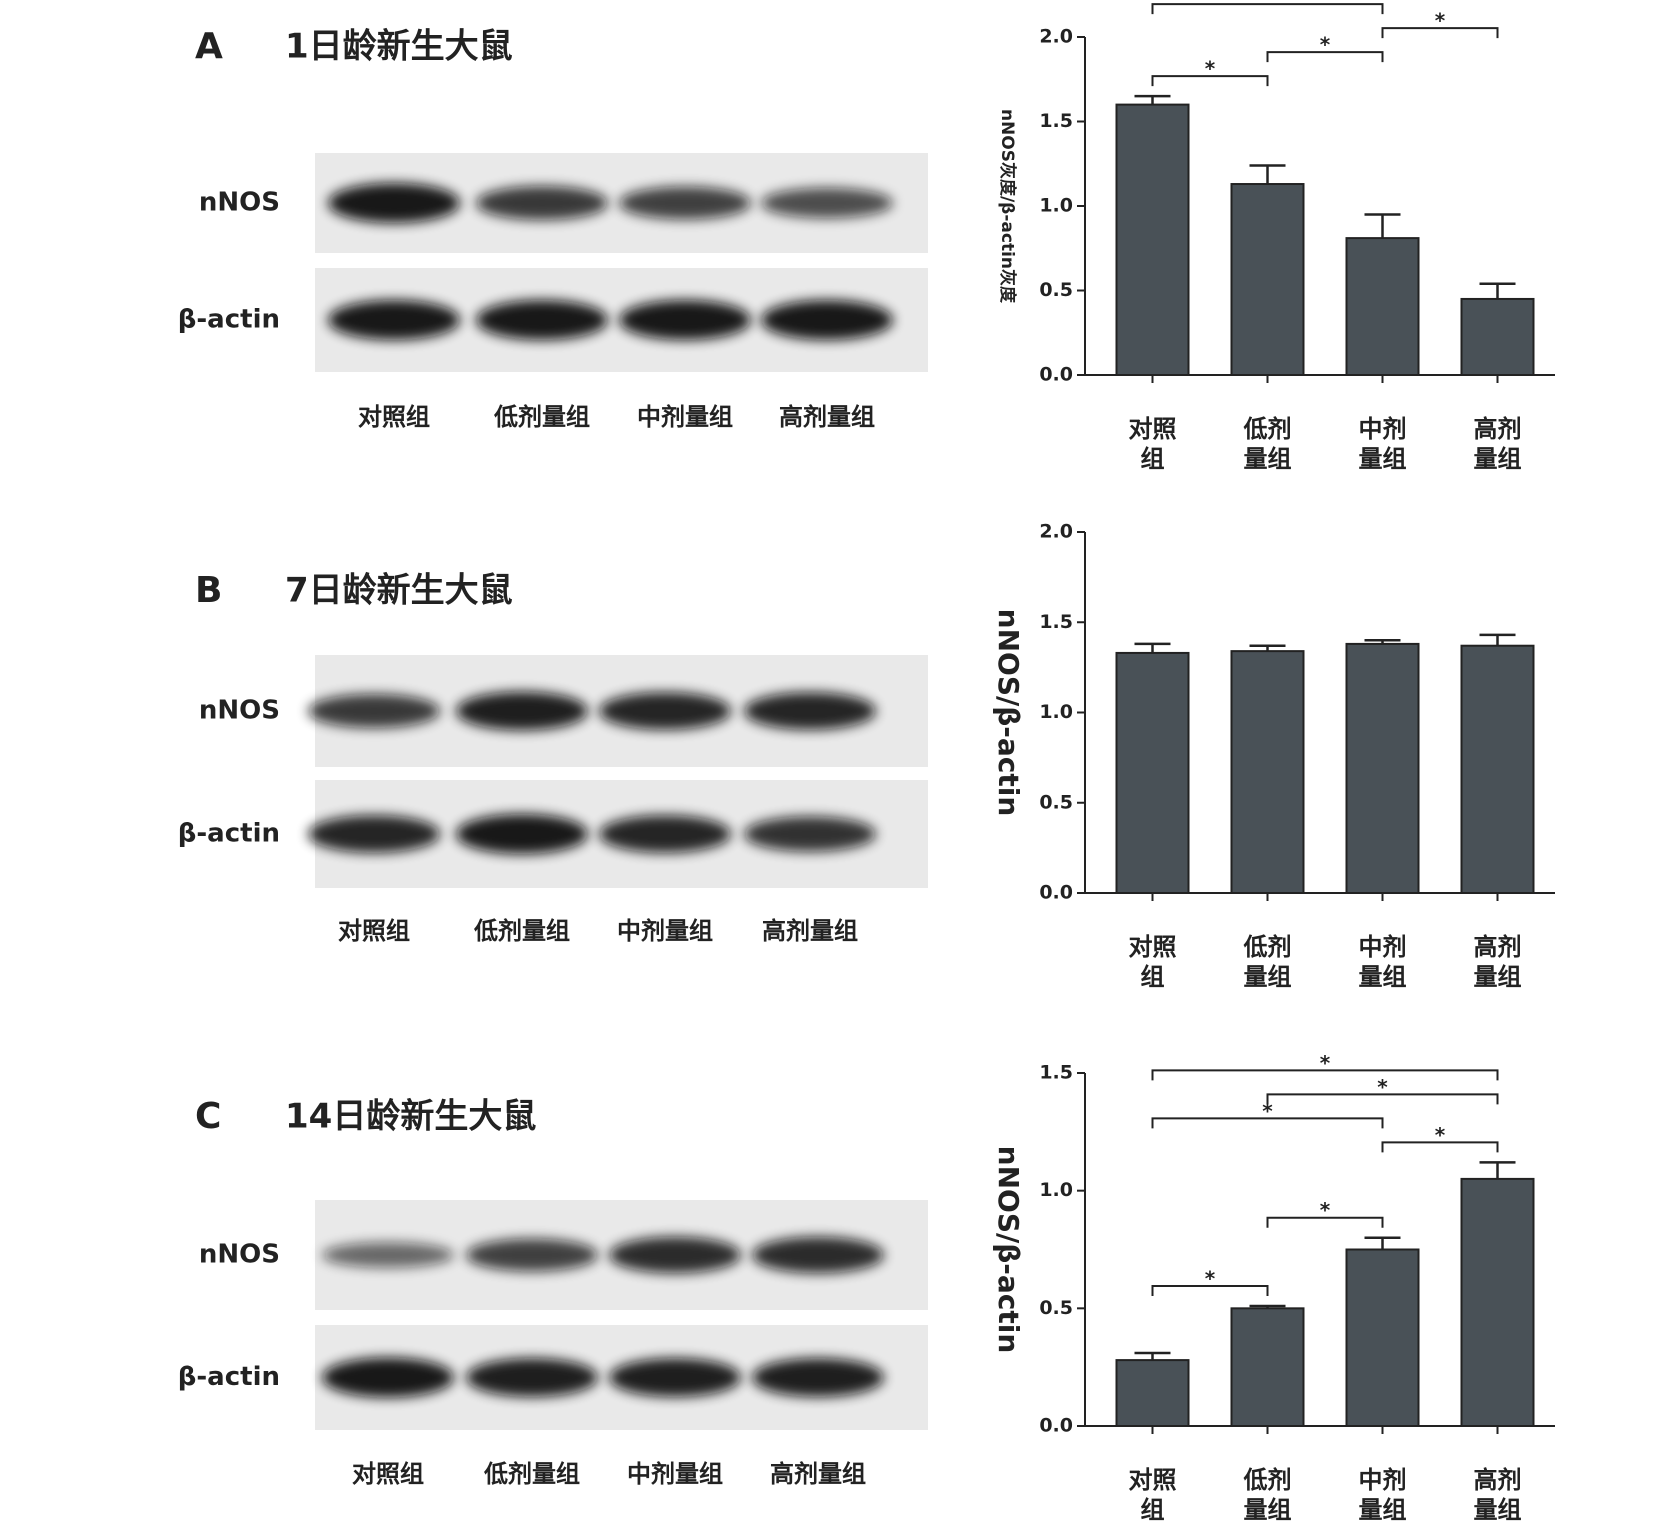 This screenshot has height=1539, width=1673. What do you see at coordinates (1007, 206) in the screenshot?
I see `y-axis-label: nNOS灰度/β-actin灰度` at bounding box center [1007, 206].